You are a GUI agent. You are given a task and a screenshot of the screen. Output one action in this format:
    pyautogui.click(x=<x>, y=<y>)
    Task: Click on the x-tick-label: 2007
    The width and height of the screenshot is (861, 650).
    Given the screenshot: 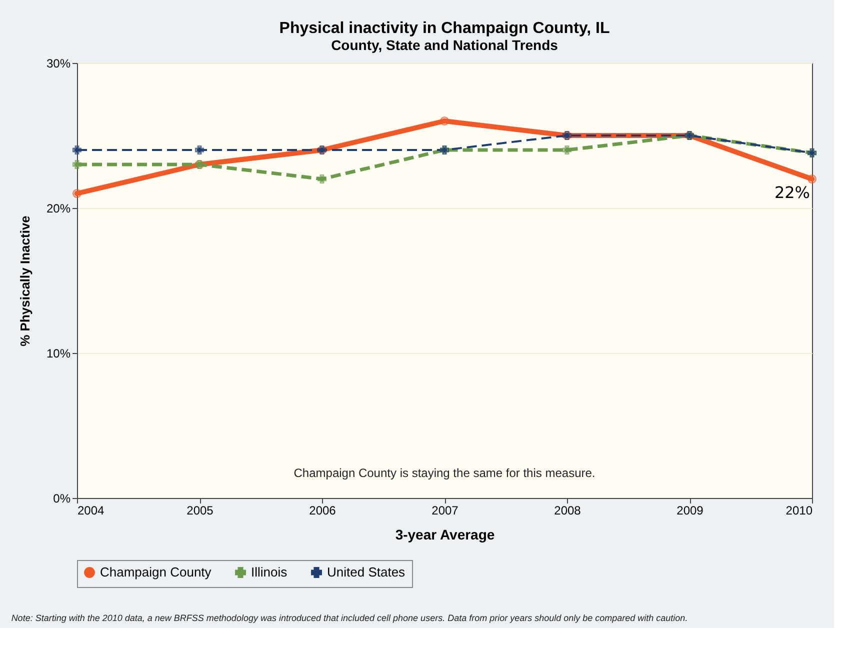 What is the action you would take?
    pyautogui.click(x=445, y=511)
    